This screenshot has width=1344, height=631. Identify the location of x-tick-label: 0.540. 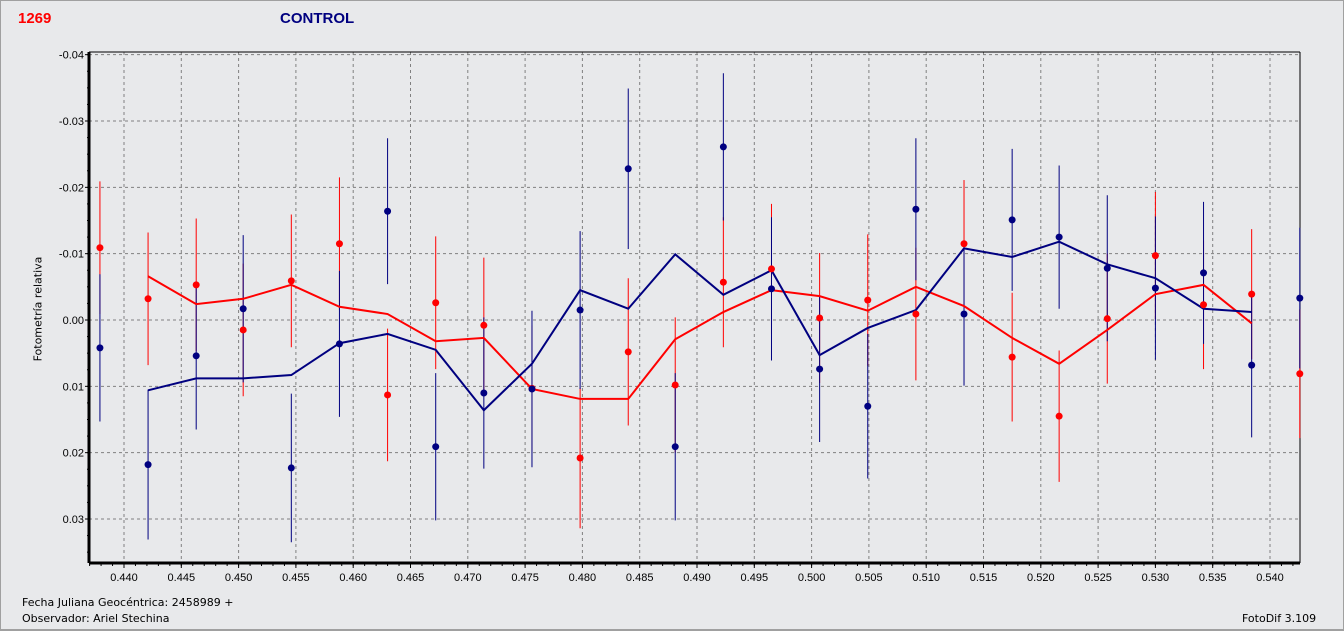
(1270, 578).